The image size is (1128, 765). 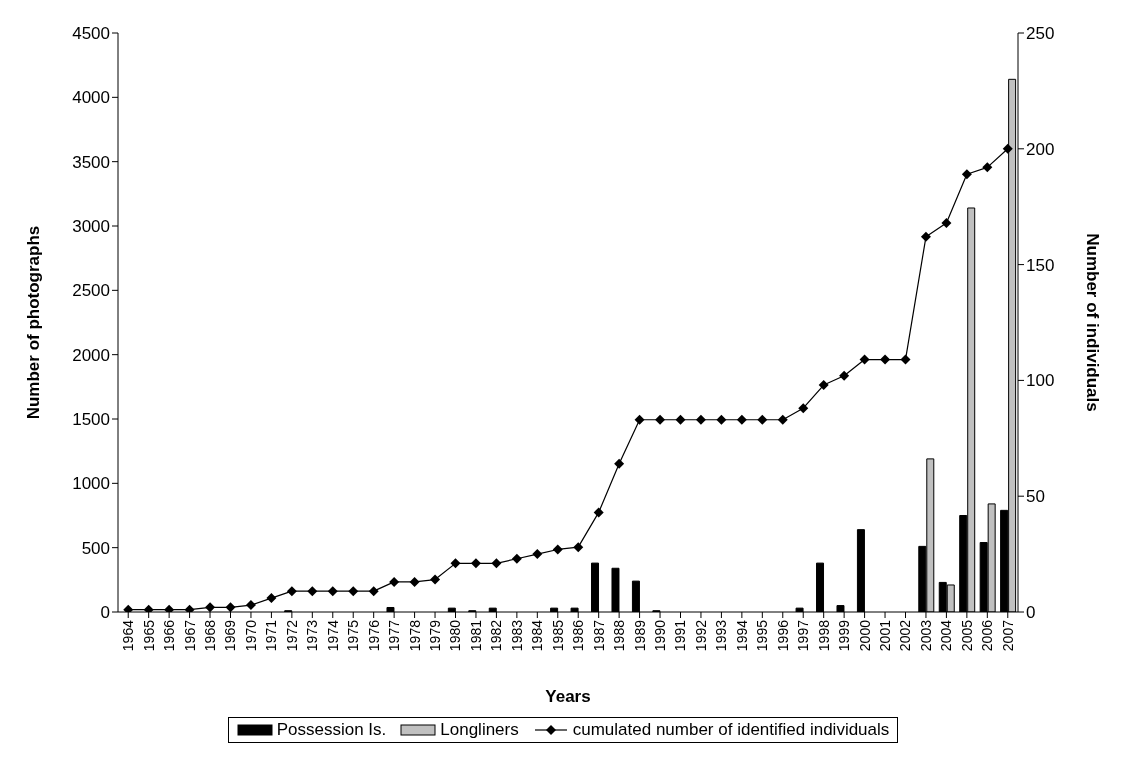 I want to click on y-tick-label: 0, so click(x=105, y=613).